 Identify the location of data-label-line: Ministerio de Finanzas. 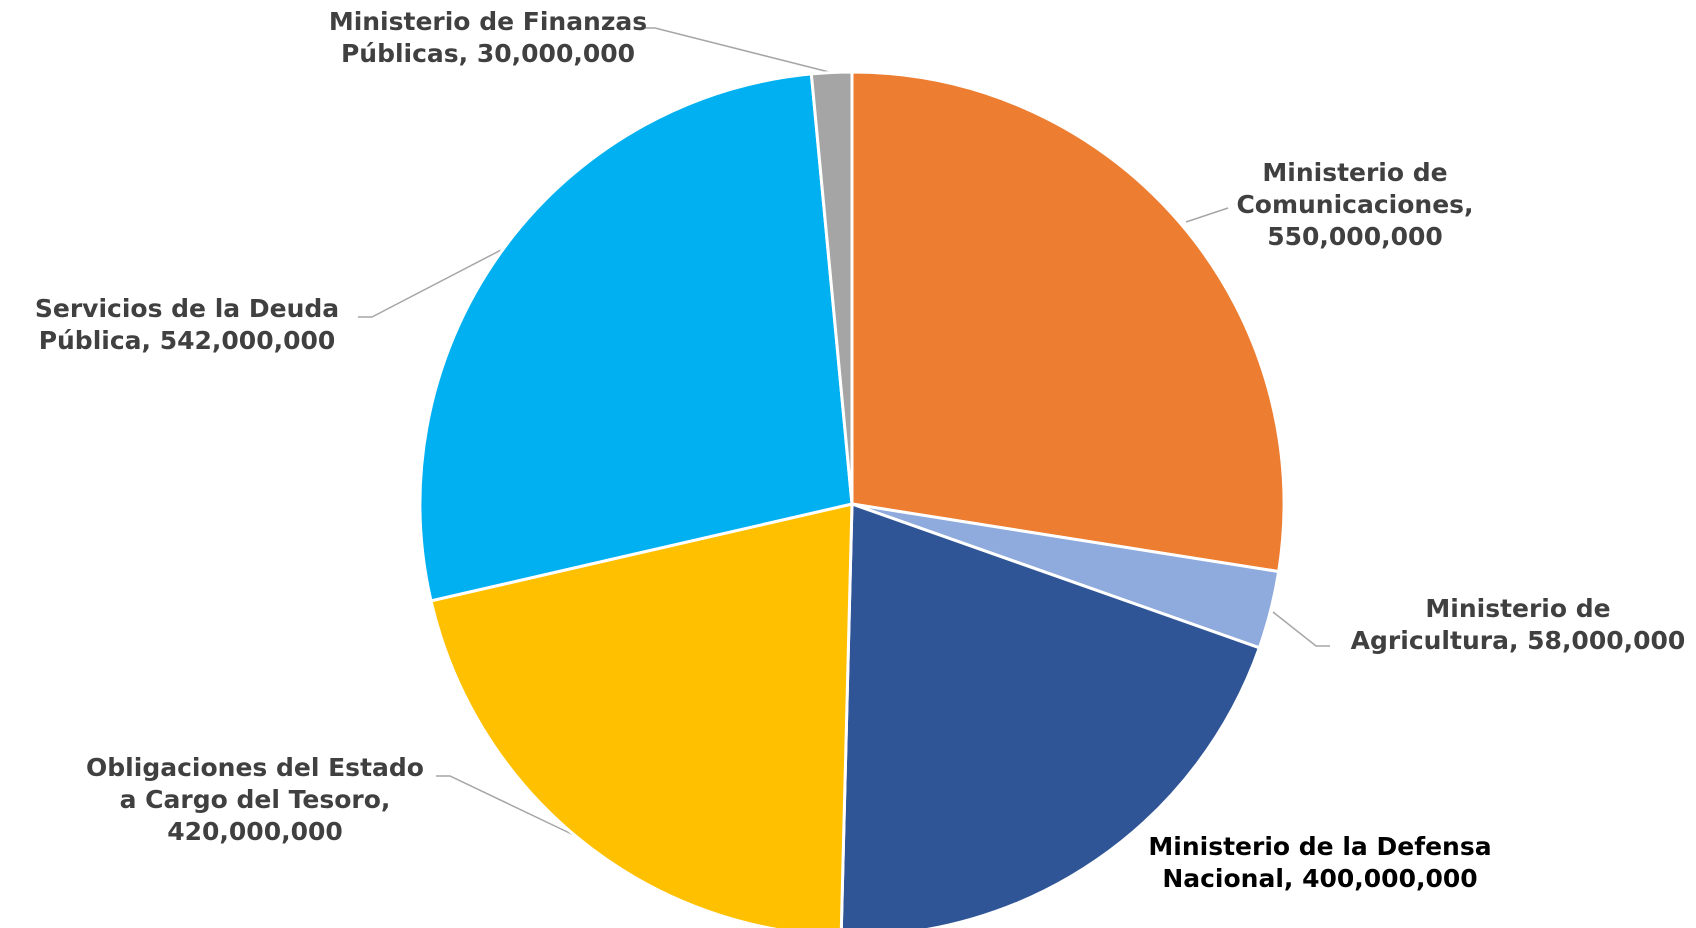
(488, 21).